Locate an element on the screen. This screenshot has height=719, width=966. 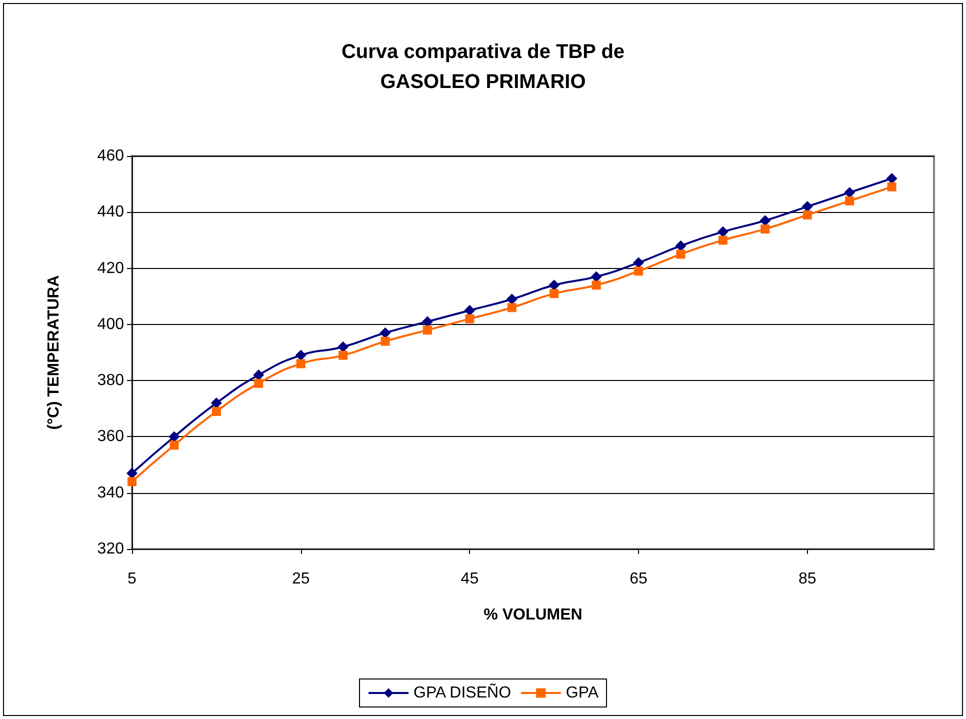
x-tick-label: 5 is located at coordinates (132, 579).